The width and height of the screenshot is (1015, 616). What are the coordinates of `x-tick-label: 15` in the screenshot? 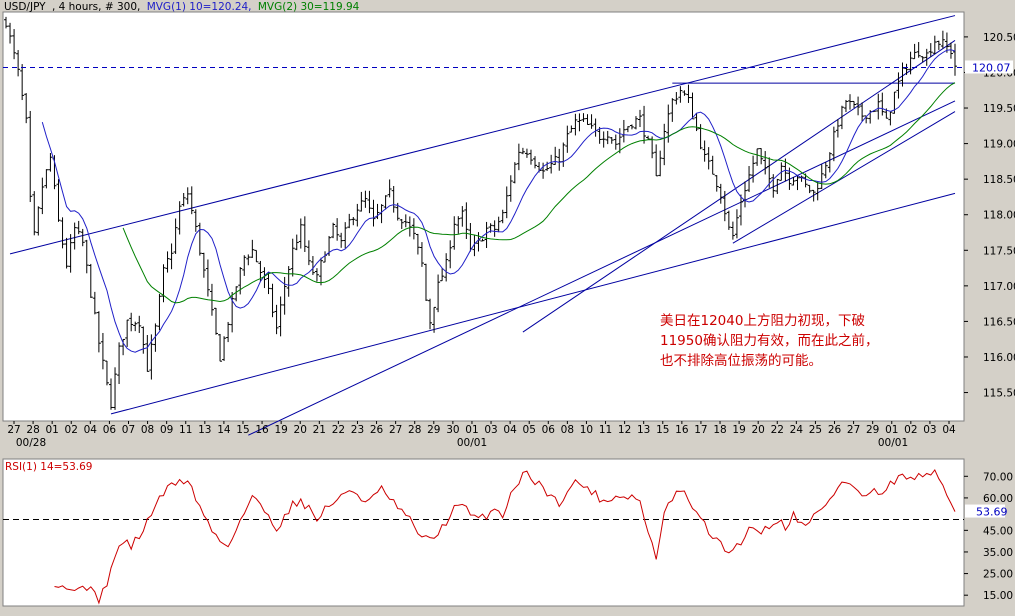 It's located at (662, 430).